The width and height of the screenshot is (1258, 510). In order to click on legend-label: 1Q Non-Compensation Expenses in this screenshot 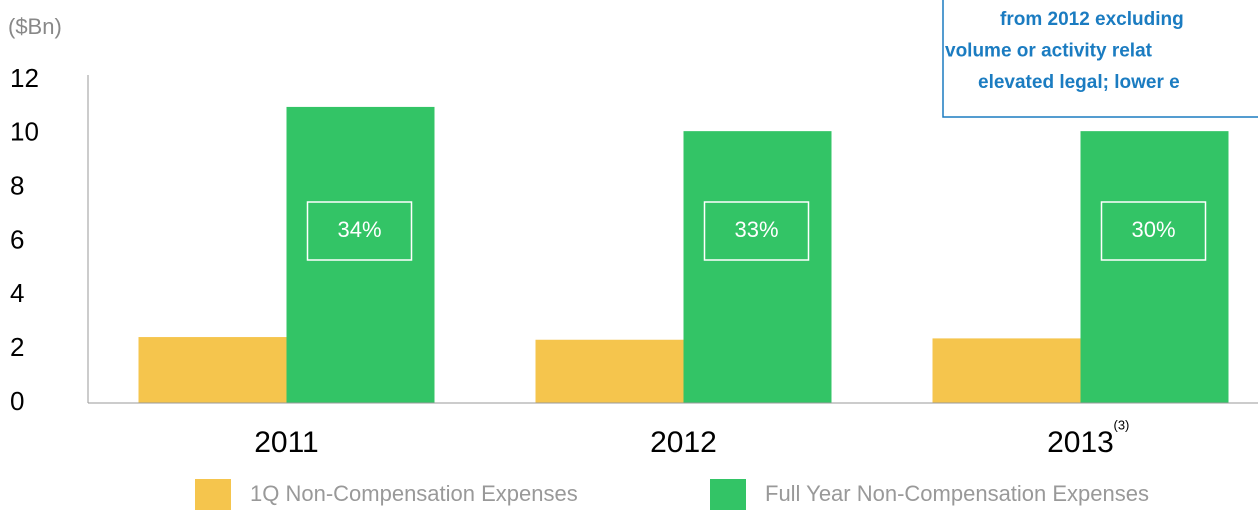, I will do `click(414, 493)`.